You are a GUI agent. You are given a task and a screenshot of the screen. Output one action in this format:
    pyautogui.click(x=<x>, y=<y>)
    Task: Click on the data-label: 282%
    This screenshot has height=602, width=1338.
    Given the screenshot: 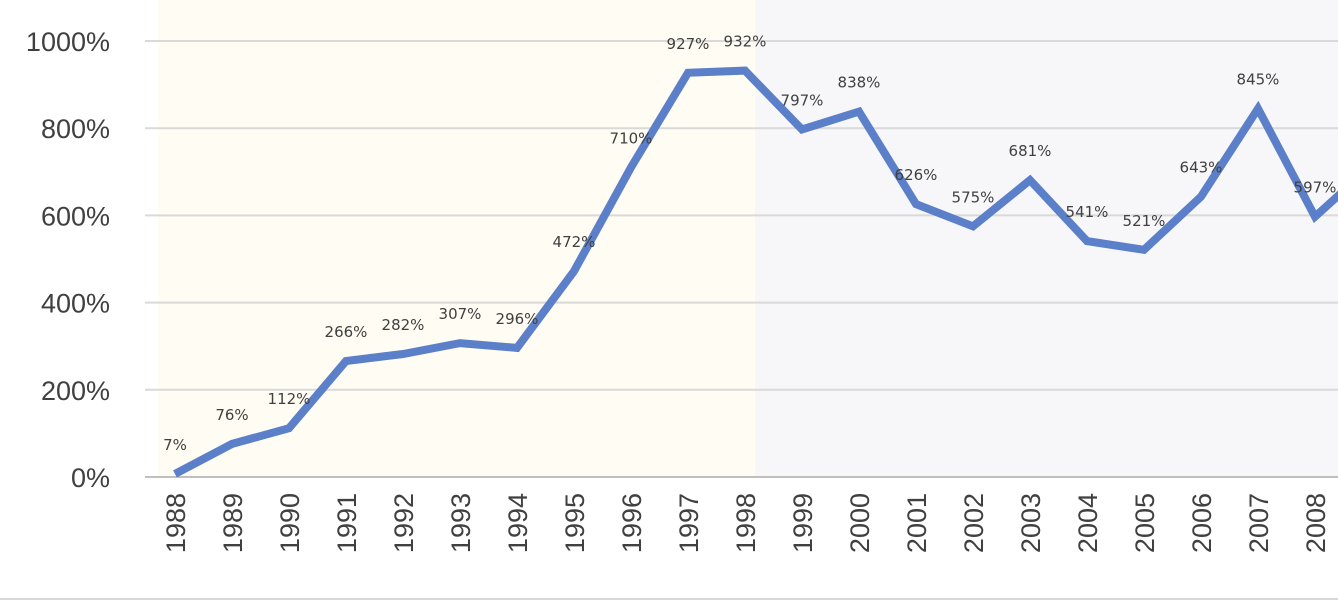 What is the action you would take?
    pyautogui.click(x=403, y=325)
    